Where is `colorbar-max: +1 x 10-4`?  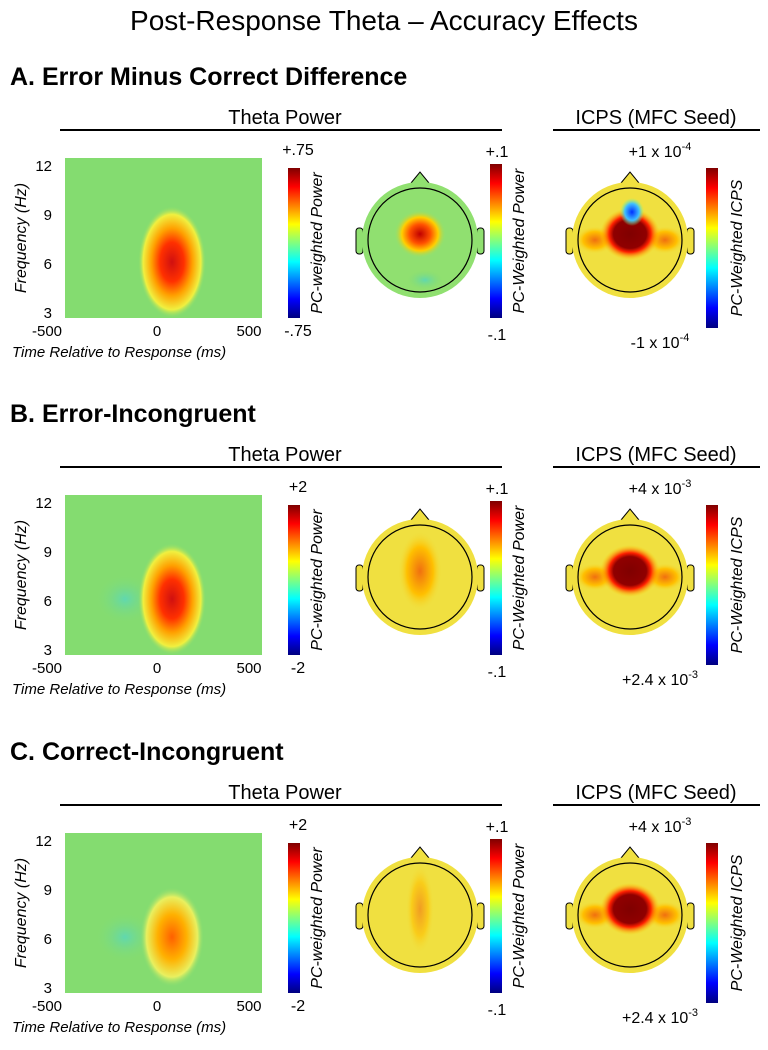
colorbar-max: +1 x 10-4 is located at coordinates (660, 151).